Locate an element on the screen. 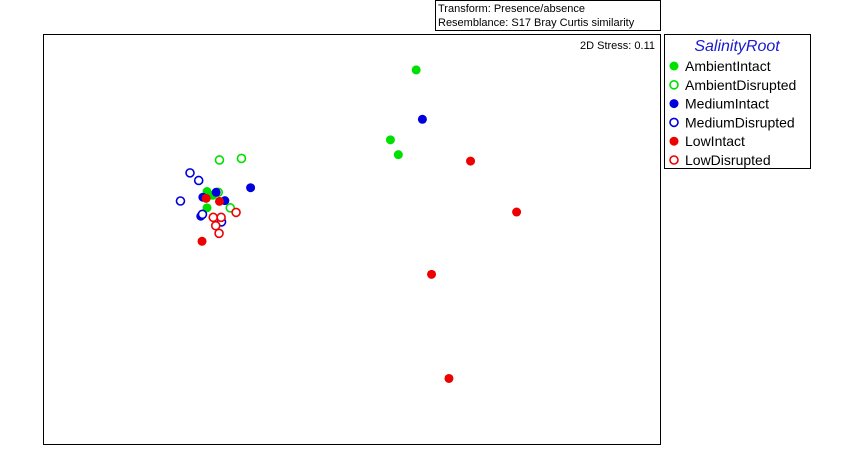 The height and width of the screenshot is (450, 854). legend-title: SalinityRoot is located at coordinates (737, 46).